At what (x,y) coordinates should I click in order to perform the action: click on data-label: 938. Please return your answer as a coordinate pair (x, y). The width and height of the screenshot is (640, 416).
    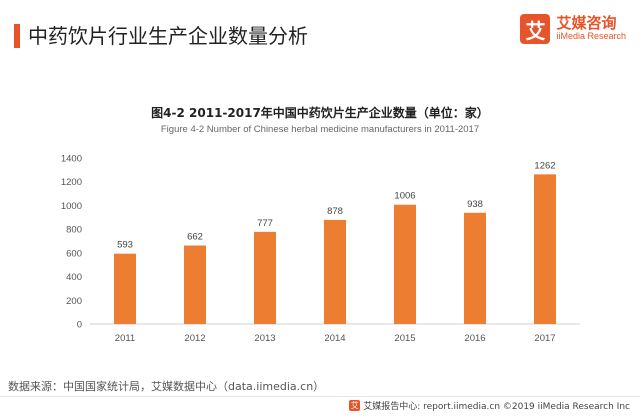
    Looking at the image, I should click on (475, 204).